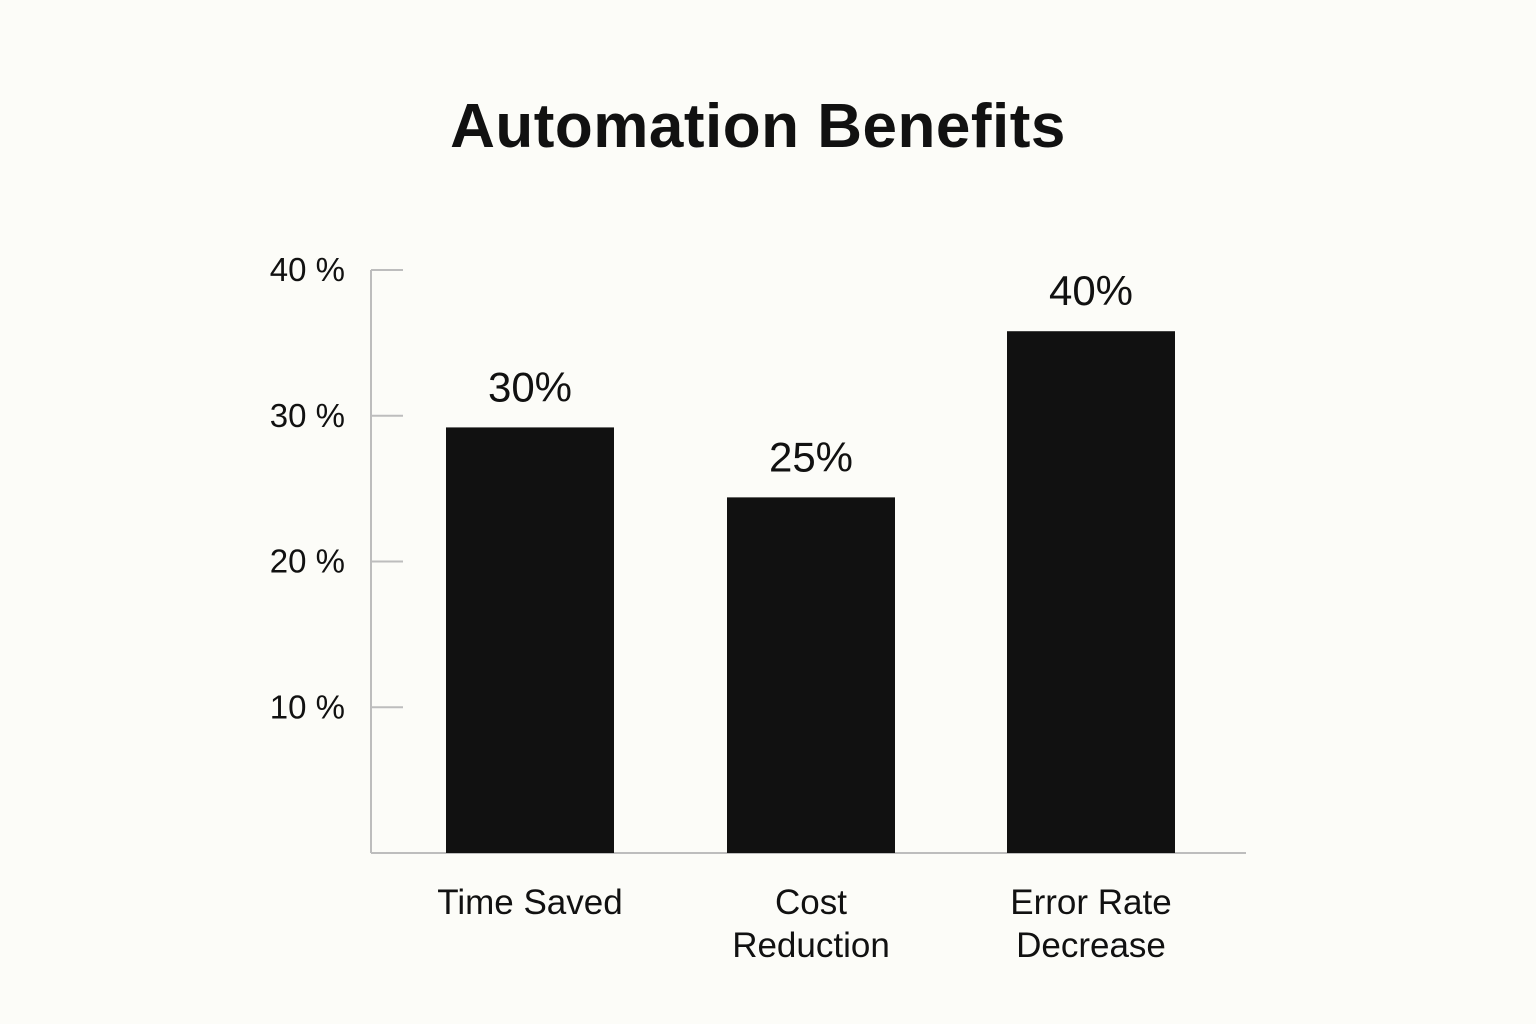 Image resolution: width=1536 pixels, height=1024 pixels. Describe the element at coordinates (307, 561) in the screenshot. I see `y-tick-label: 20 %` at that location.